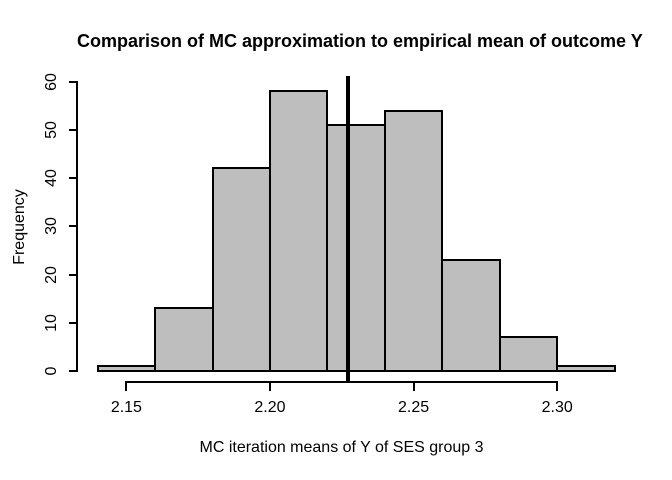 Image resolution: width=672 pixels, height=480 pixels. What do you see at coordinates (557, 407) in the screenshot?
I see `x-tick-label: 2.30` at bounding box center [557, 407].